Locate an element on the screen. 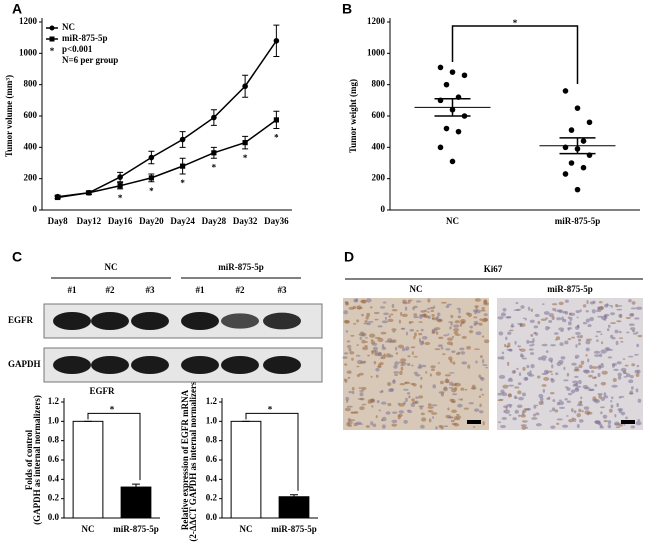  x-tick-label: Day16 is located at coordinates (120, 221).